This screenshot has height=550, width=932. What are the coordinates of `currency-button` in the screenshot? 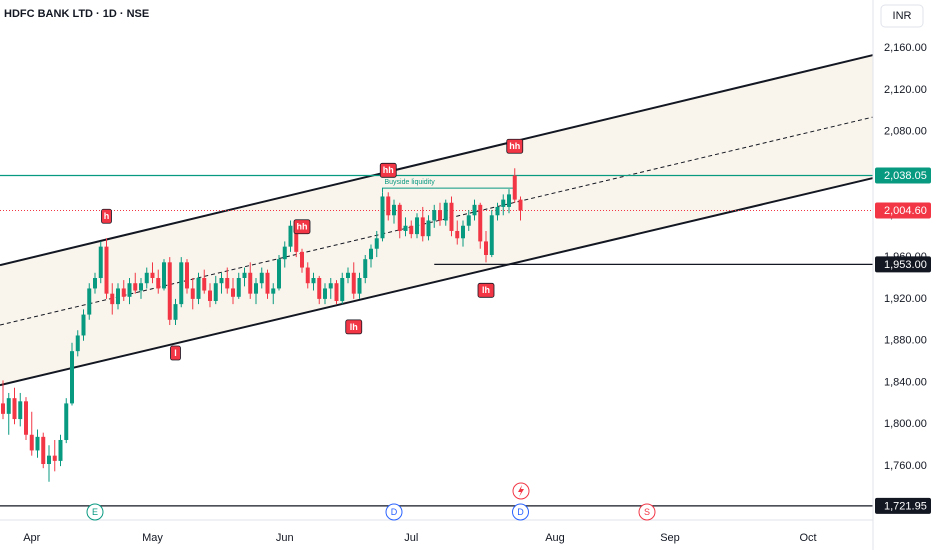 It's located at (902, 16).